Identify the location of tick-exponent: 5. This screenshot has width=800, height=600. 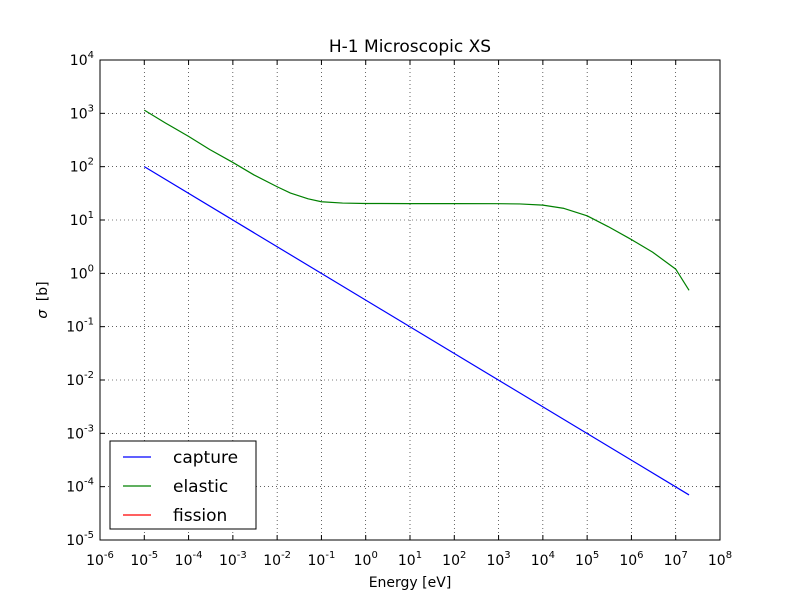
(596, 555).